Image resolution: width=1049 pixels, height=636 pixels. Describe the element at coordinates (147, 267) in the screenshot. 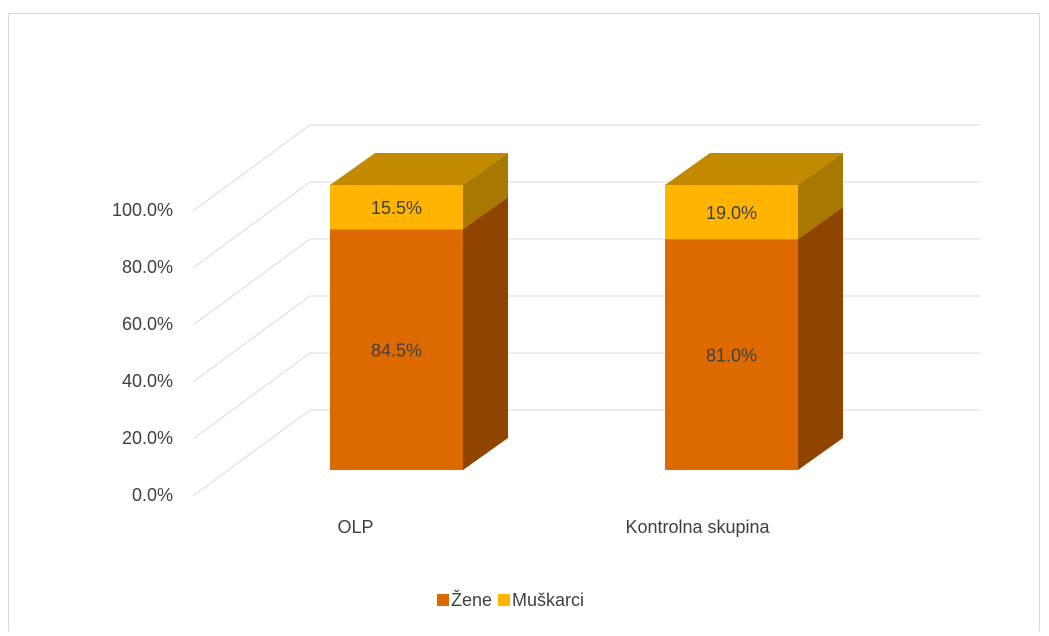

I see `y-tick-label: 80.0%` at that location.